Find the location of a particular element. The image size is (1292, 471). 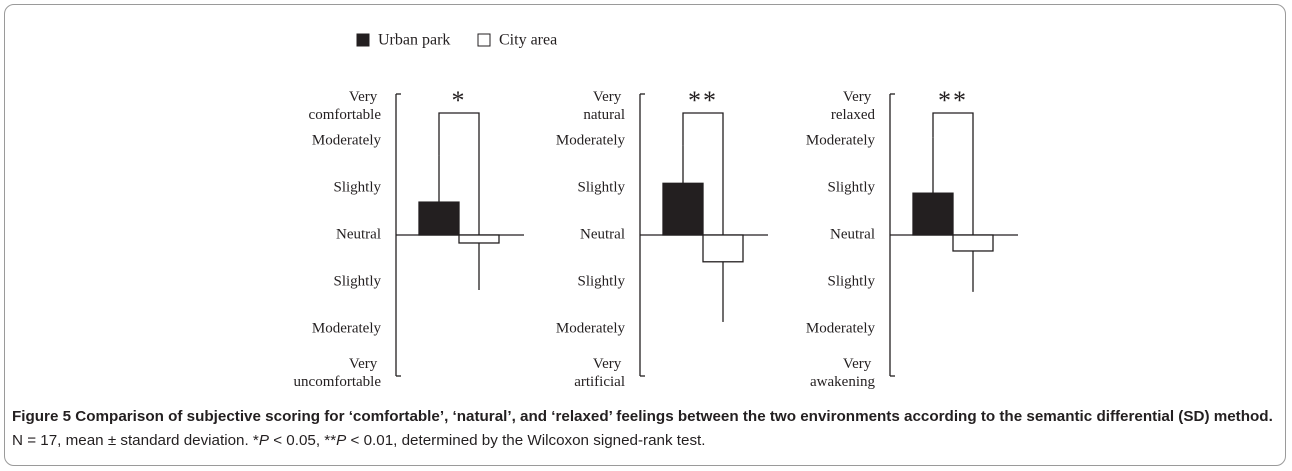

y-tick-label: Very natural is located at coordinates (604, 106).